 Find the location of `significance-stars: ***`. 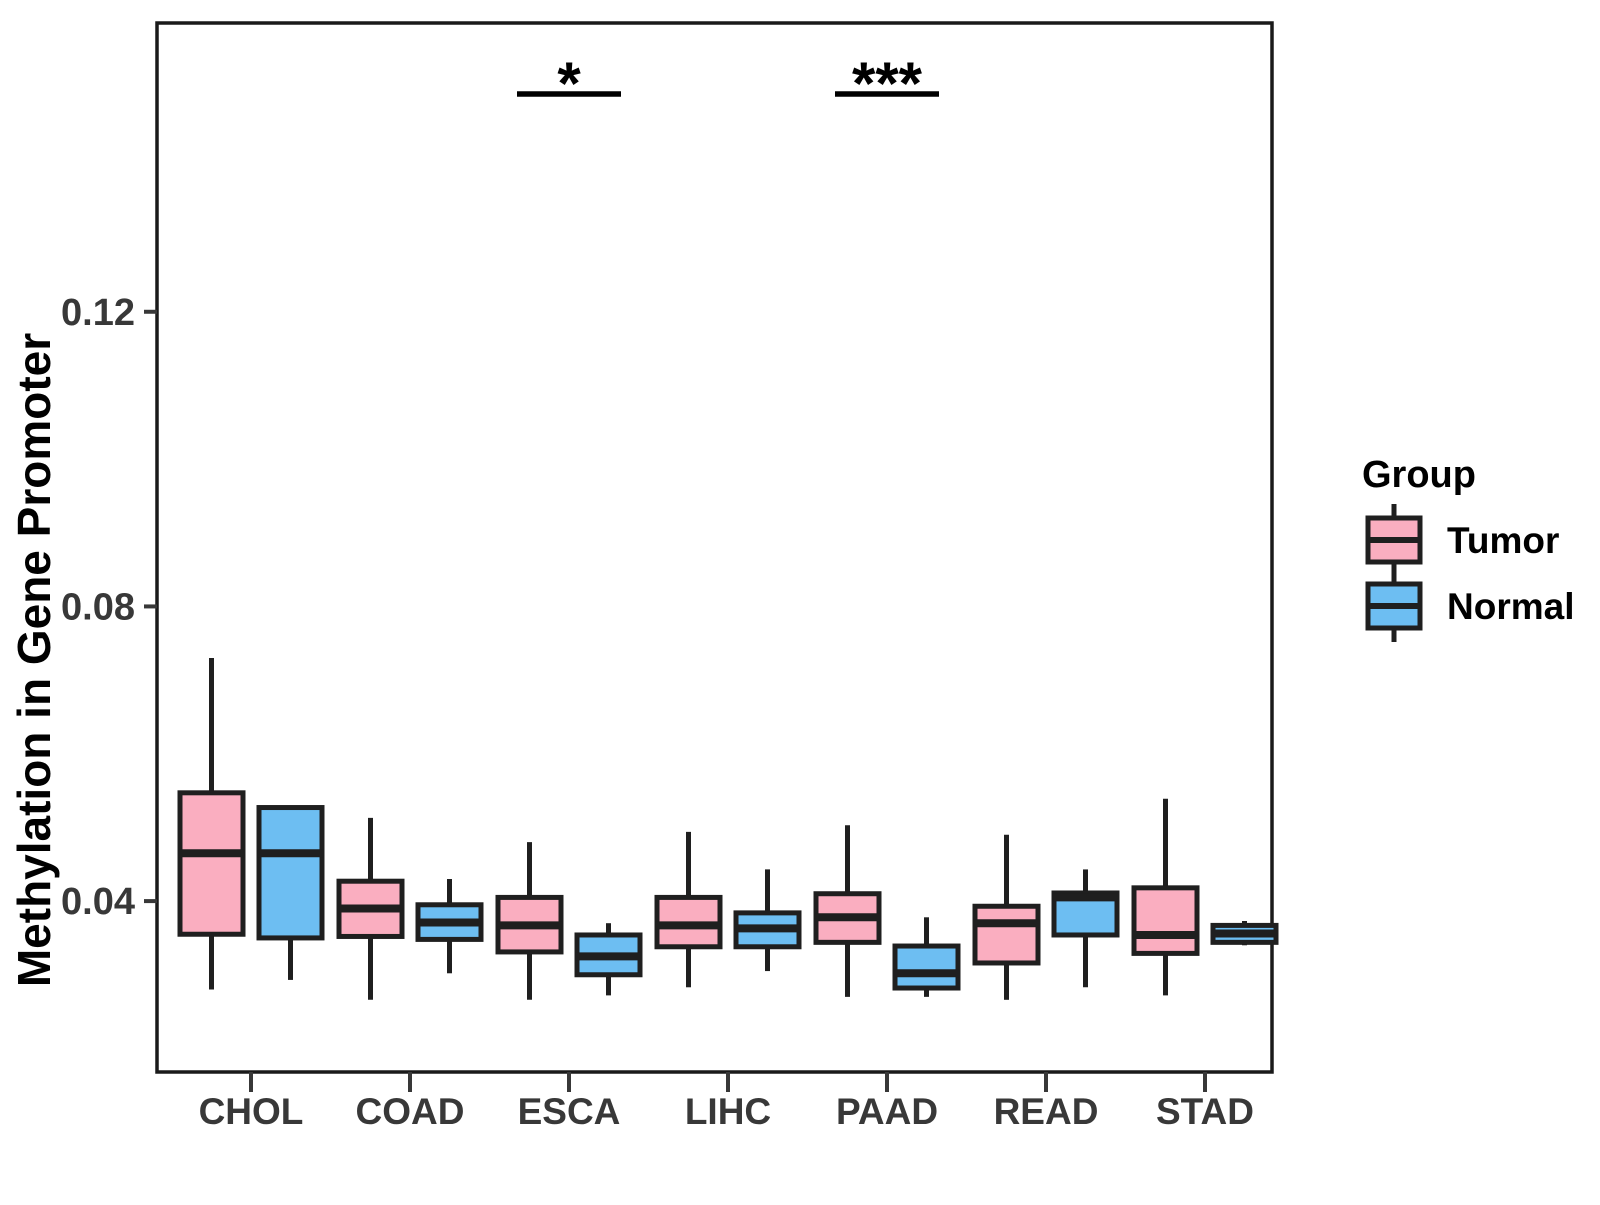

significance-stars: *** is located at coordinates (887, 83).